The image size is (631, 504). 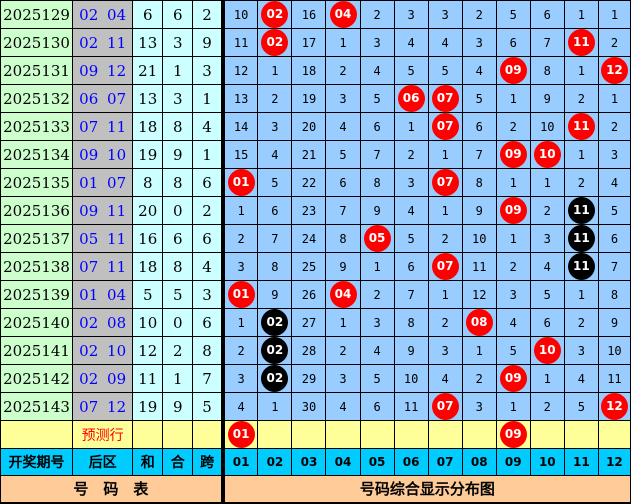 I want to click on back-numbers-cell: 02 08, so click(x=103, y=322).